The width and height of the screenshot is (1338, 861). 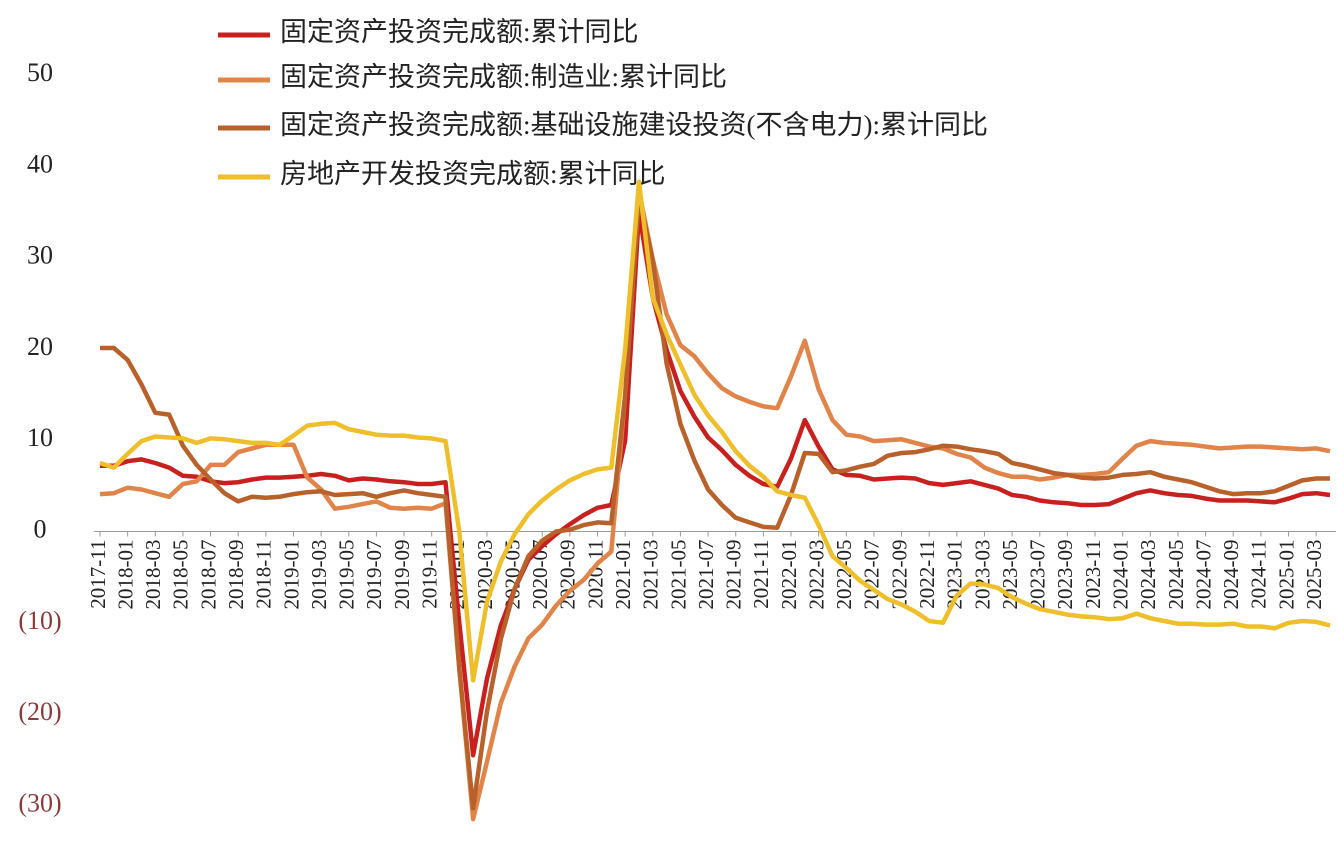 What do you see at coordinates (1120, 575) in the screenshot?
I see `x-tick-label: 2024-01` at bounding box center [1120, 575].